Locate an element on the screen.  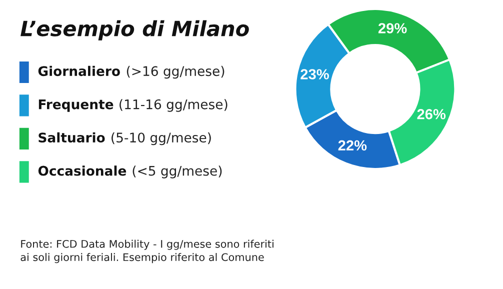
legend-label: Giornaliero (>16 gg/mese) is located at coordinates (131, 72).